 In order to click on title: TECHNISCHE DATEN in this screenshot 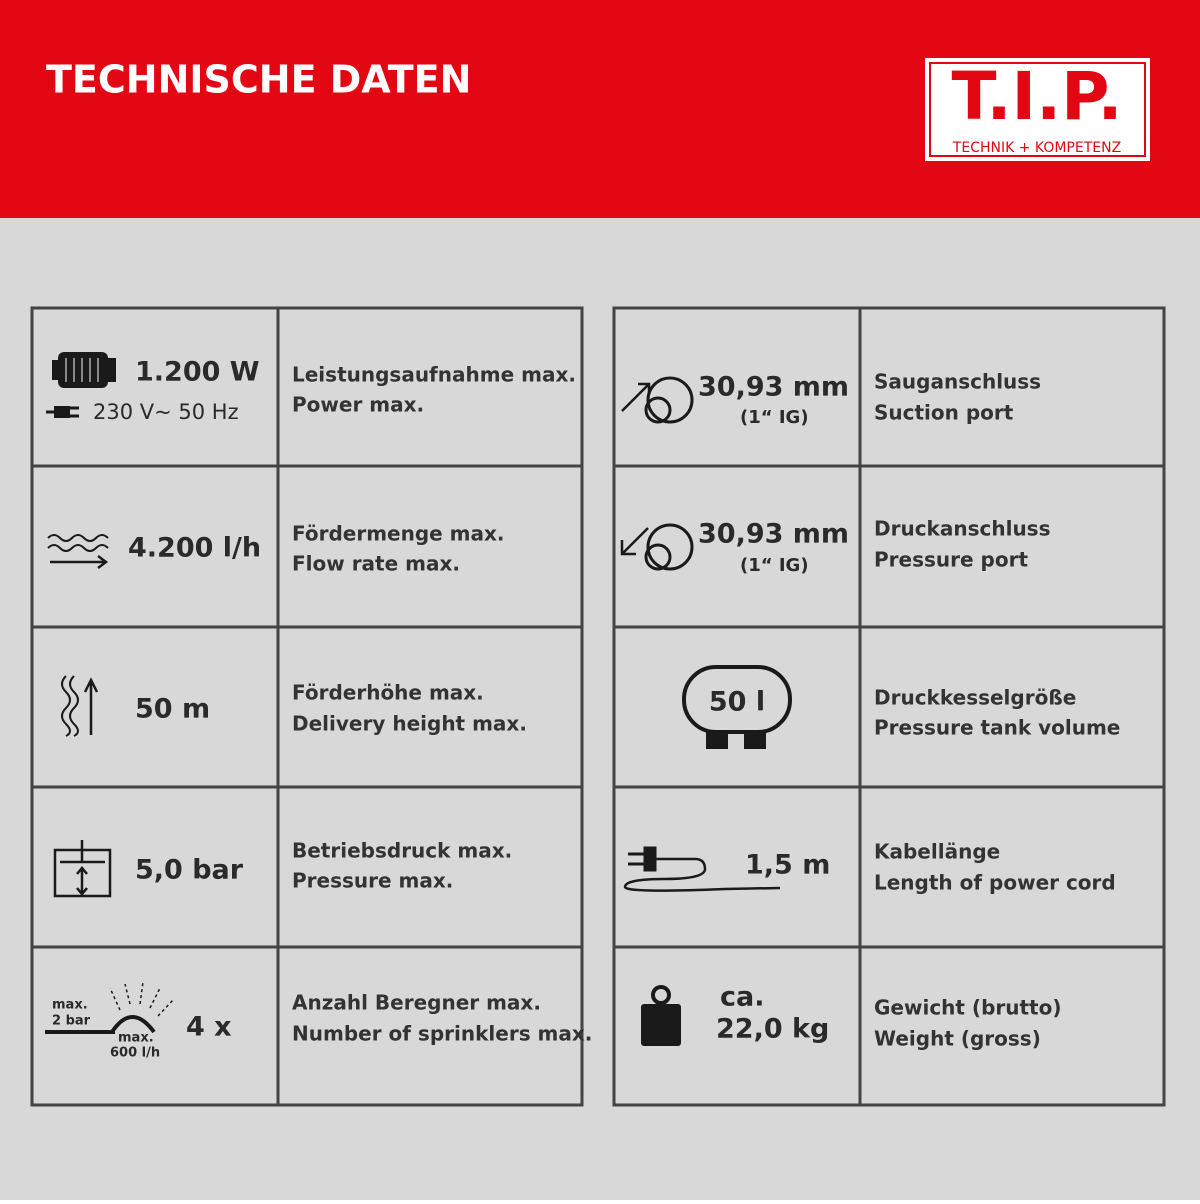, I will do `click(258, 80)`.